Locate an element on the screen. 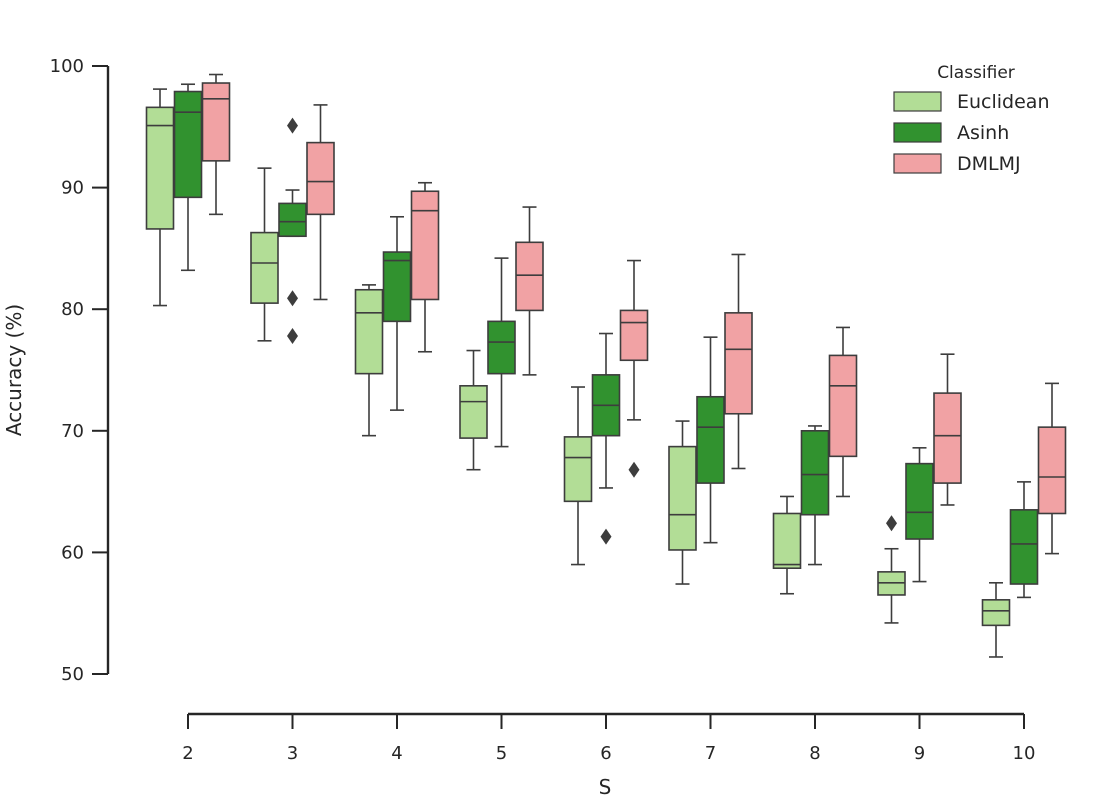 The image size is (1120, 800). box-euclidean-s5 is located at coordinates (473, 410).